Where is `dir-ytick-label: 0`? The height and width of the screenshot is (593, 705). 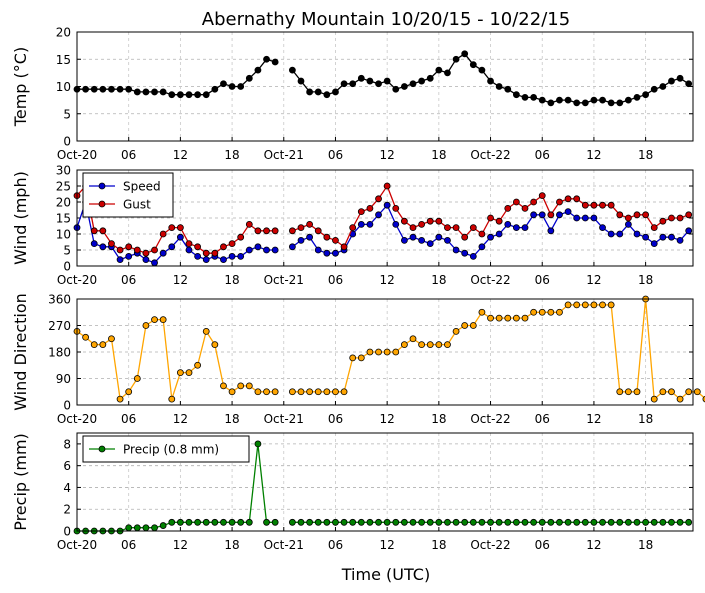
dir-ytick-label: 0 is located at coordinates (67, 406).